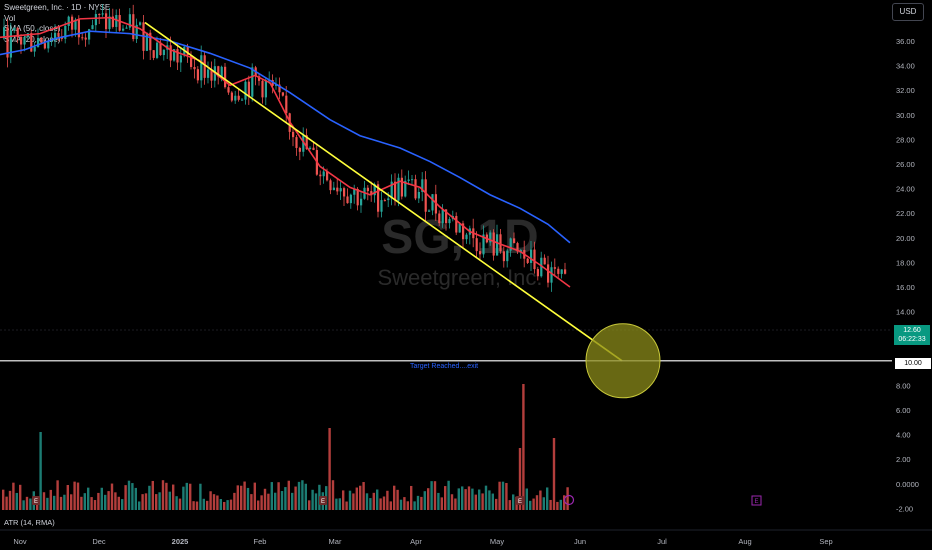 Image resolution: width=932 pixels, height=550 pixels. Describe the element at coordinates (444, 366) in the screenshot. I see `target-annotation: Target Reached....exit` at that location.